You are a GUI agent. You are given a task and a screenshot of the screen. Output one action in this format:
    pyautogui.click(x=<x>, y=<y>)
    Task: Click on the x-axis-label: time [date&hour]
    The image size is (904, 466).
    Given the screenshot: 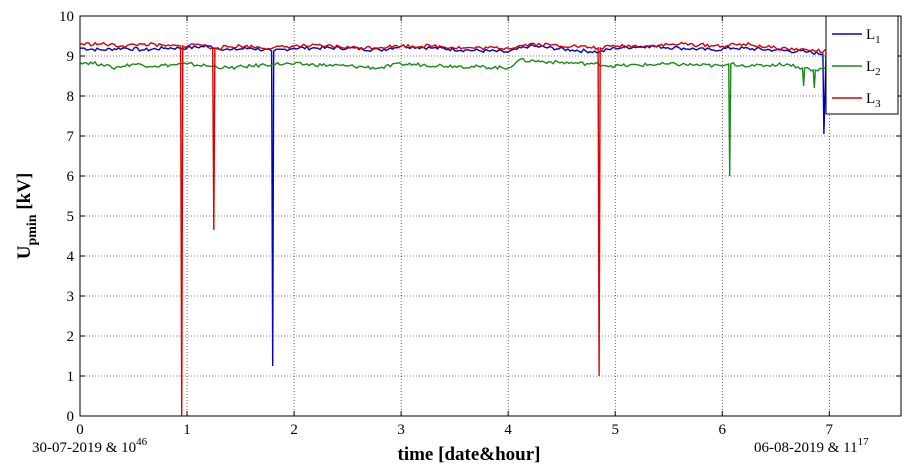 What is the action you would take?
    pyautogui.click(x=469, y=454)
    